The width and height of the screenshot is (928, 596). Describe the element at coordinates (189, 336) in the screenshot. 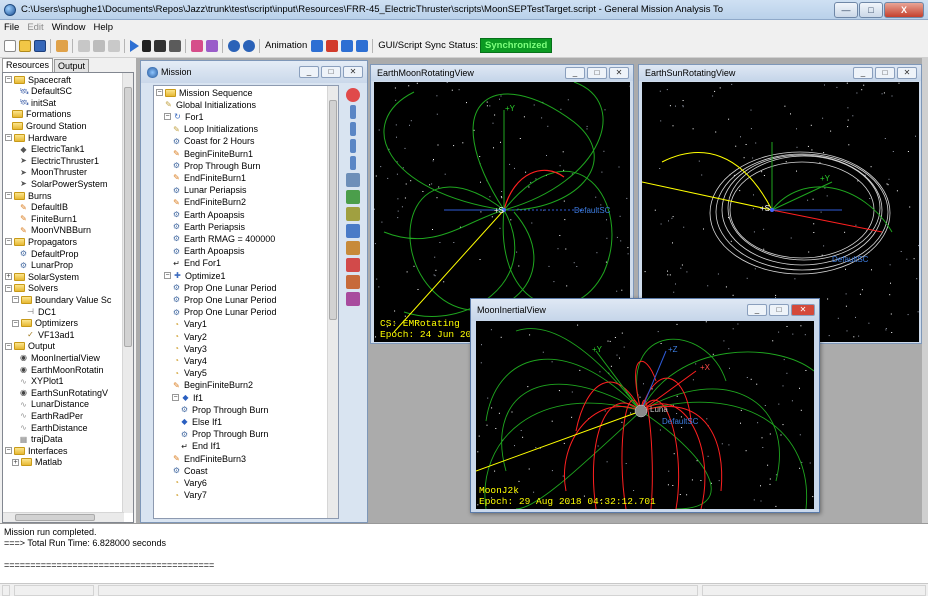

I see `mission-tree-item: ◔ Vary2` at that location.